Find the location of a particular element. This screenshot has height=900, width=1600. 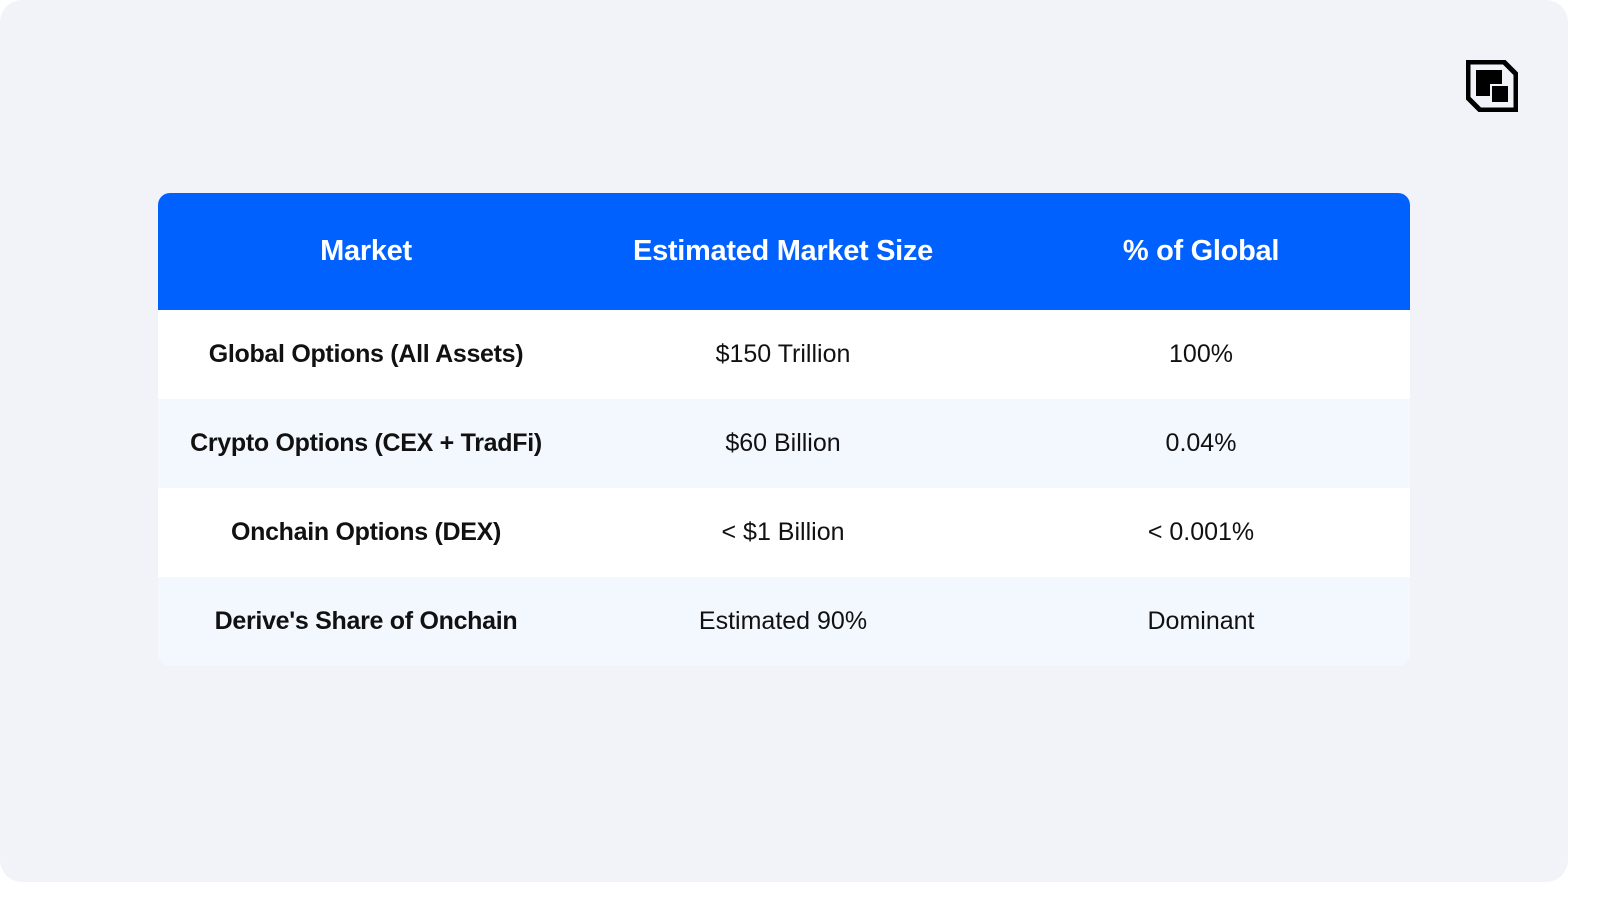

percent-global-cell: Dominant is located at coordinates (1201, 621).